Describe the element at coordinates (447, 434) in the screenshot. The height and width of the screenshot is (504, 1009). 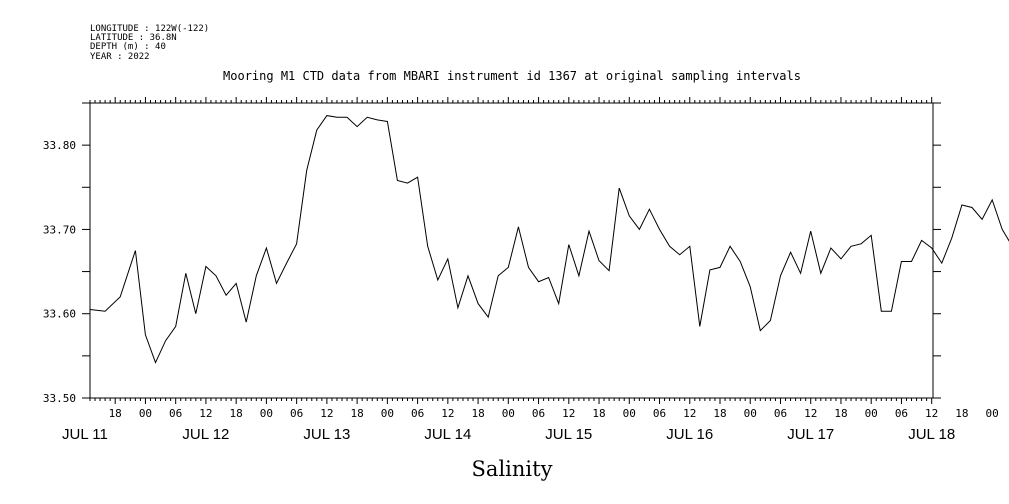
I see `x-day-label: JUL 14` at that location.